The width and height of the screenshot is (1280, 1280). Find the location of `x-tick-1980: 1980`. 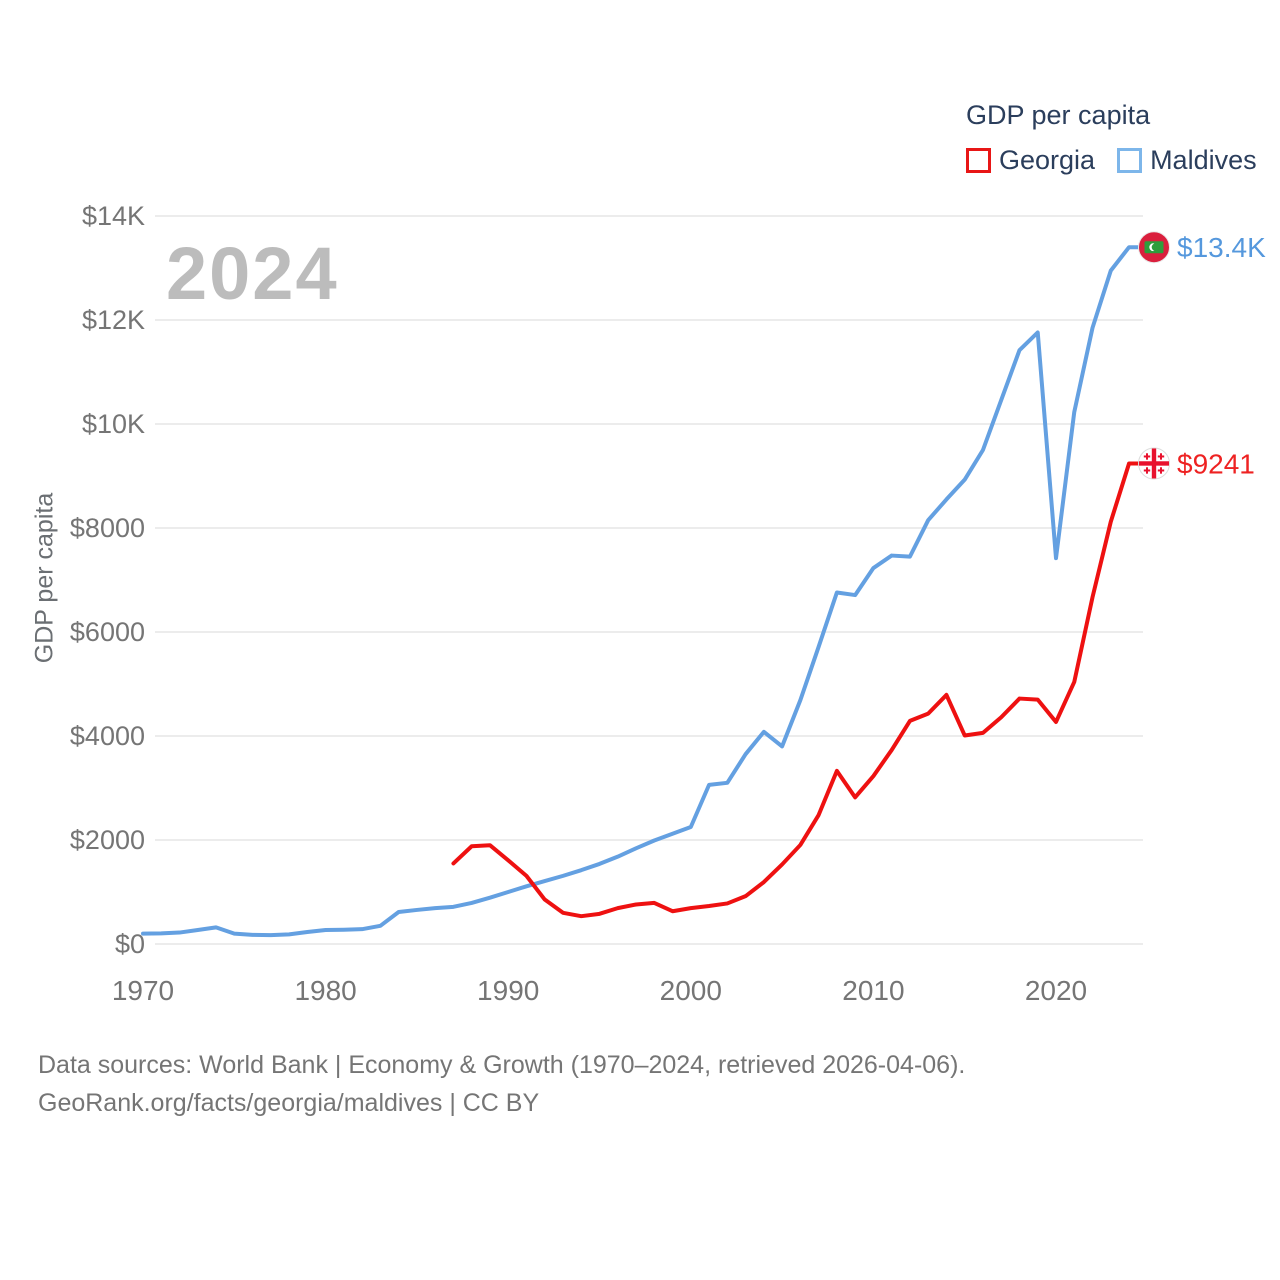

x-tick-1980: 1980 is located at coordinates (325, 990).